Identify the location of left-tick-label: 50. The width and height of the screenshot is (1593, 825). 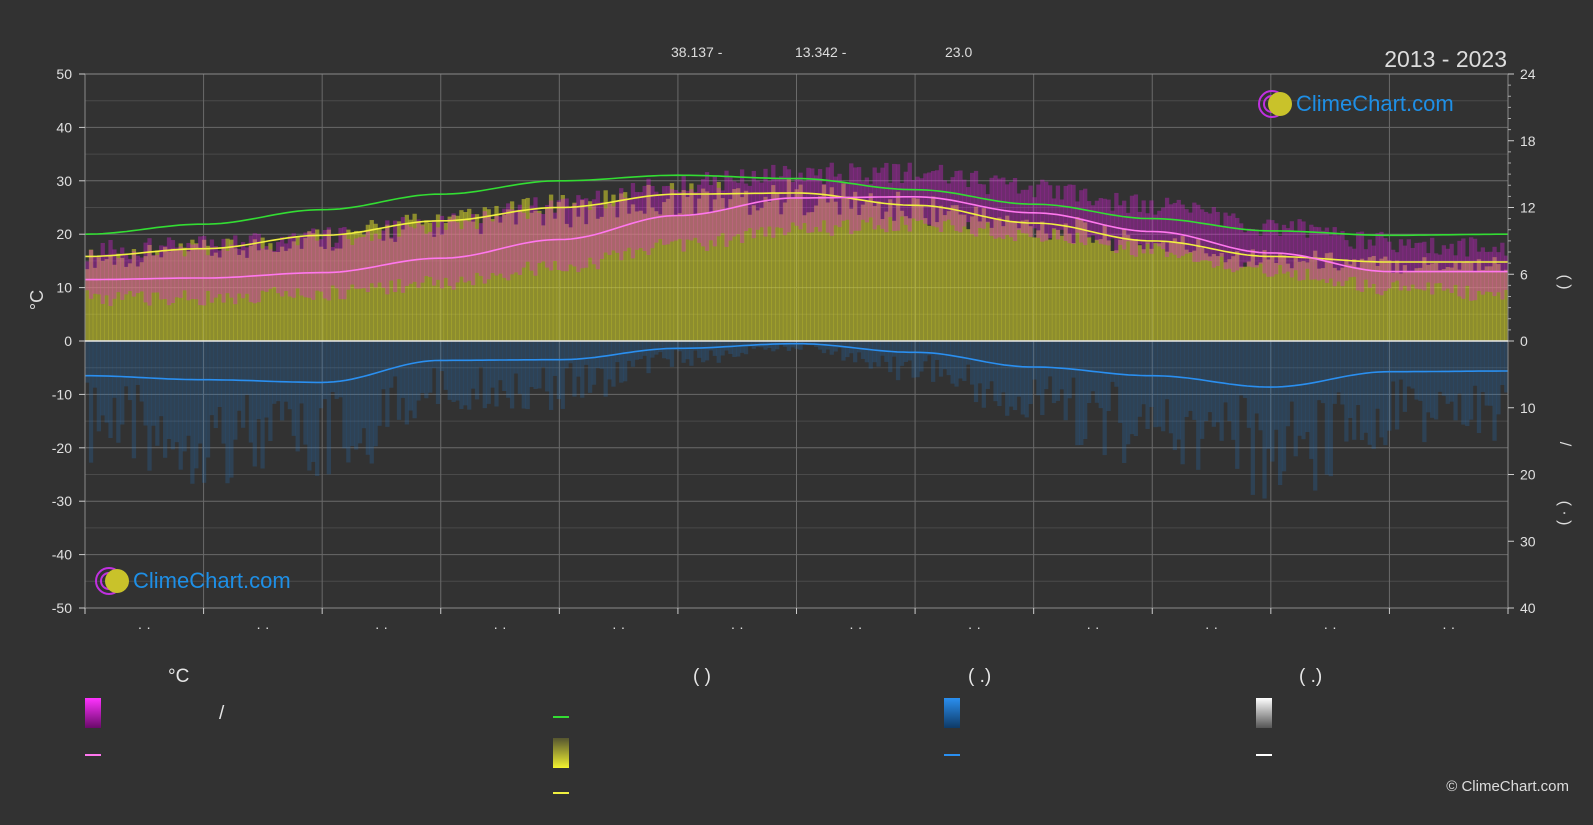
(64, 74).